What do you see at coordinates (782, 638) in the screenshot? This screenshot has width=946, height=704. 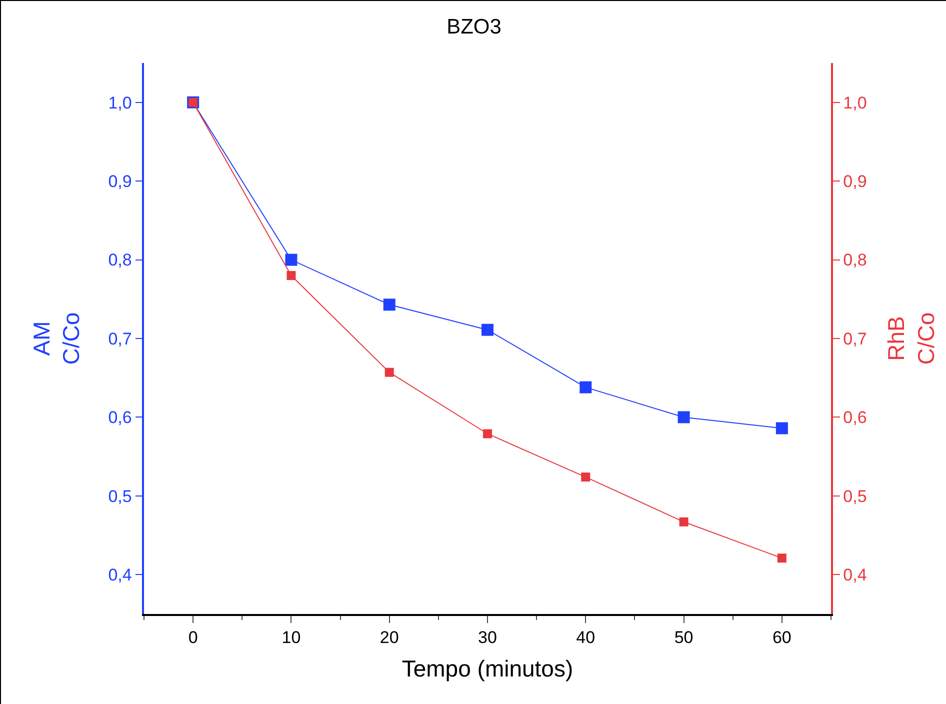 I see `x-tick-label: 60` at bounding box center [782, 638].